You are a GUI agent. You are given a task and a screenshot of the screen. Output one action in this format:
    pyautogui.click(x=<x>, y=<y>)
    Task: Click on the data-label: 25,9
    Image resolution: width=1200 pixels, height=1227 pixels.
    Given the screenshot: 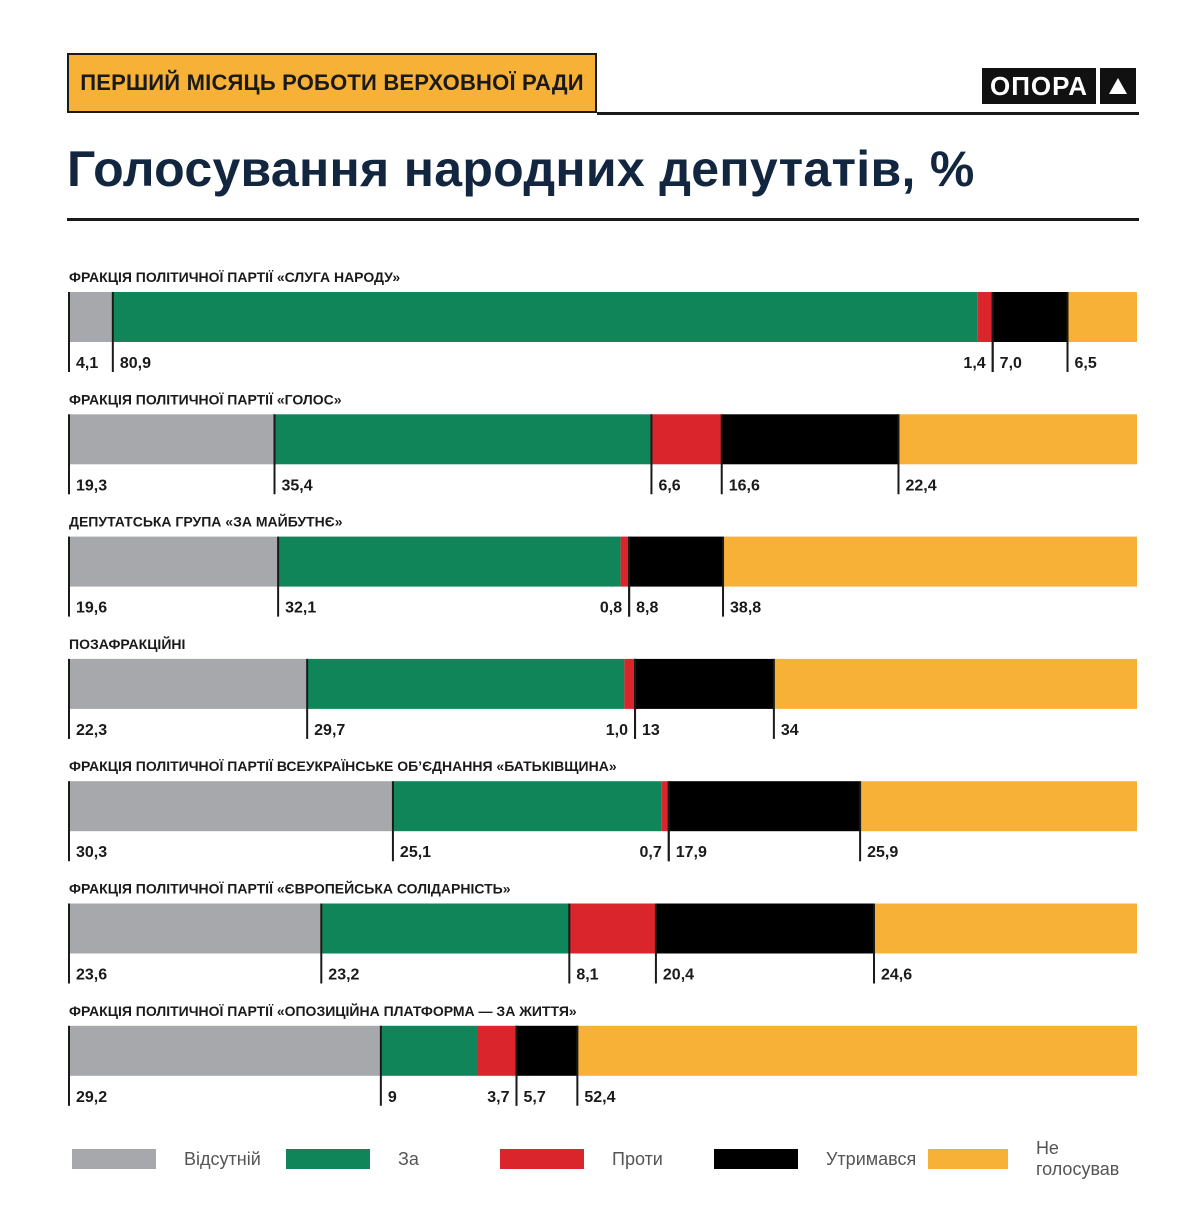 What is the action you would take?
    pyautogui.click(x=882, y=852)
    